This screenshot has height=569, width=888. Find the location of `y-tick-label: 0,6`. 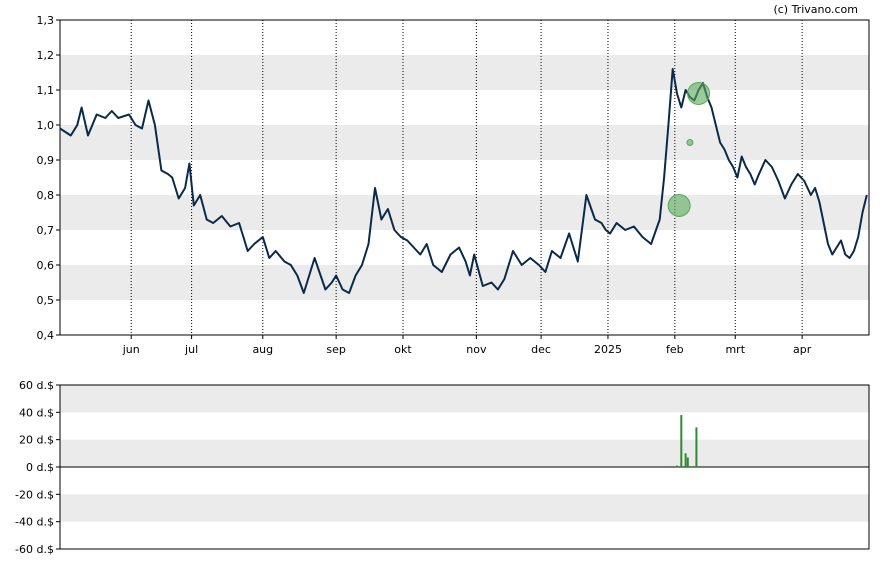

y-tick-label: 0,6 is located at coordinates (46, 265).